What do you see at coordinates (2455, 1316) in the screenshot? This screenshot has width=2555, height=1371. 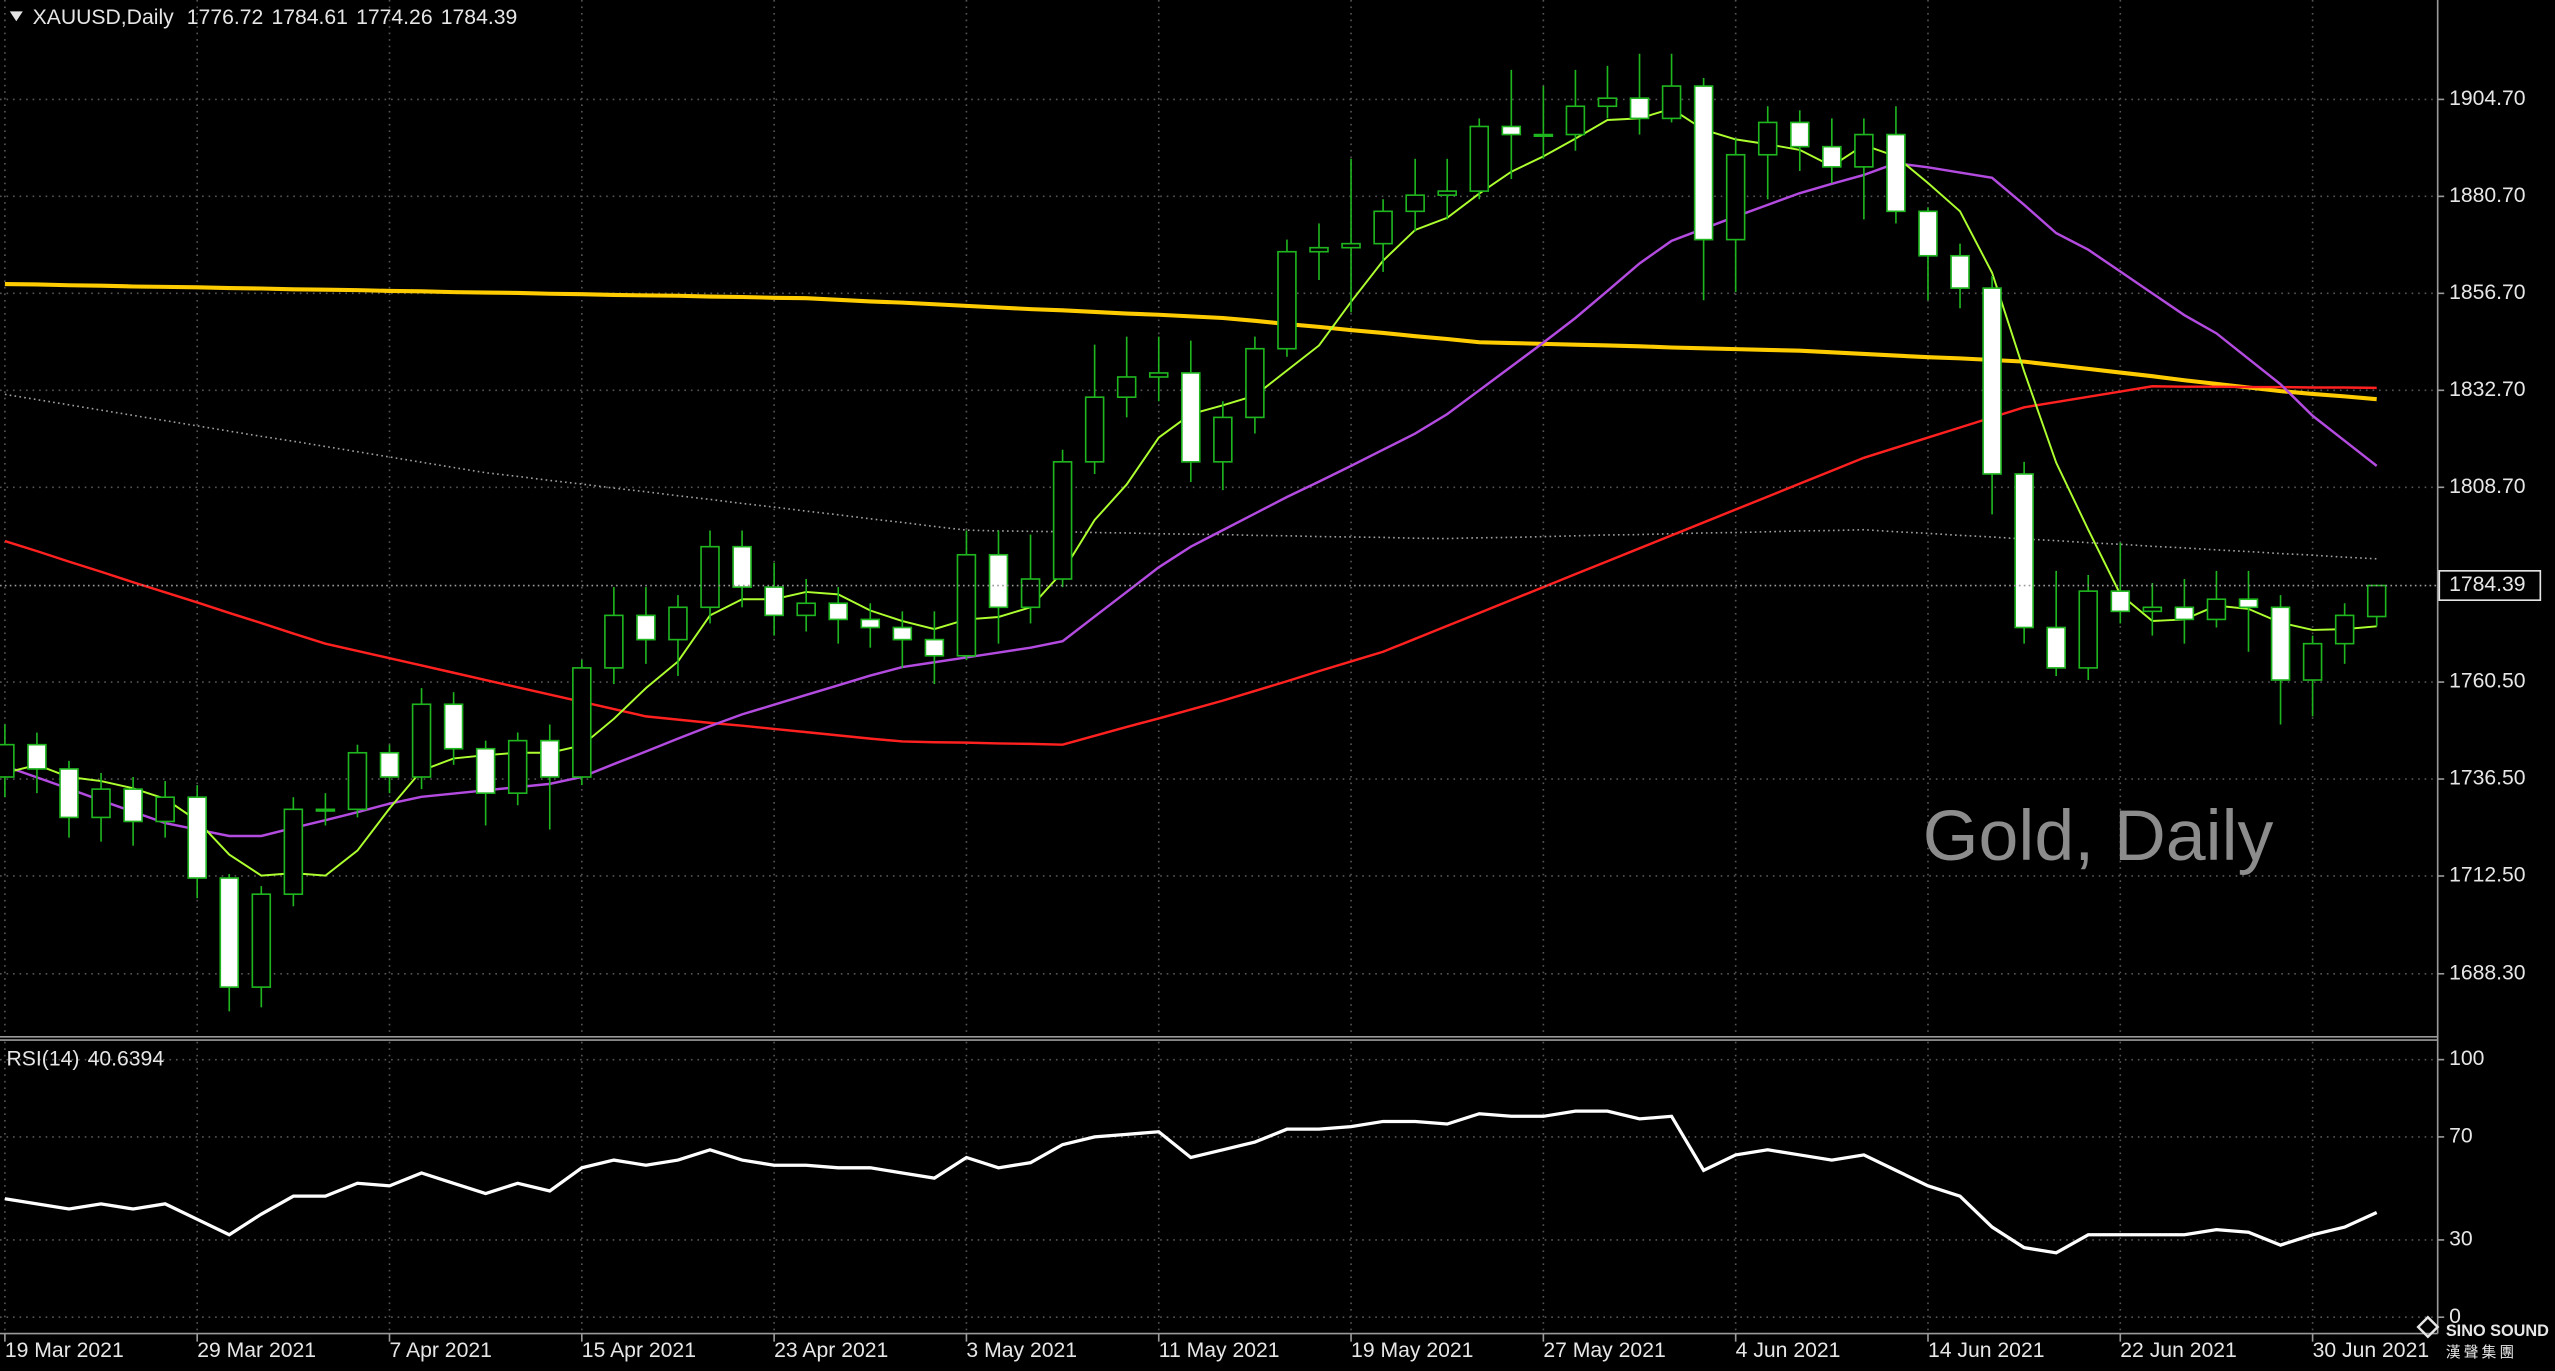 I see `y-tick-label: 0` at bounding box center [2455, 1316].